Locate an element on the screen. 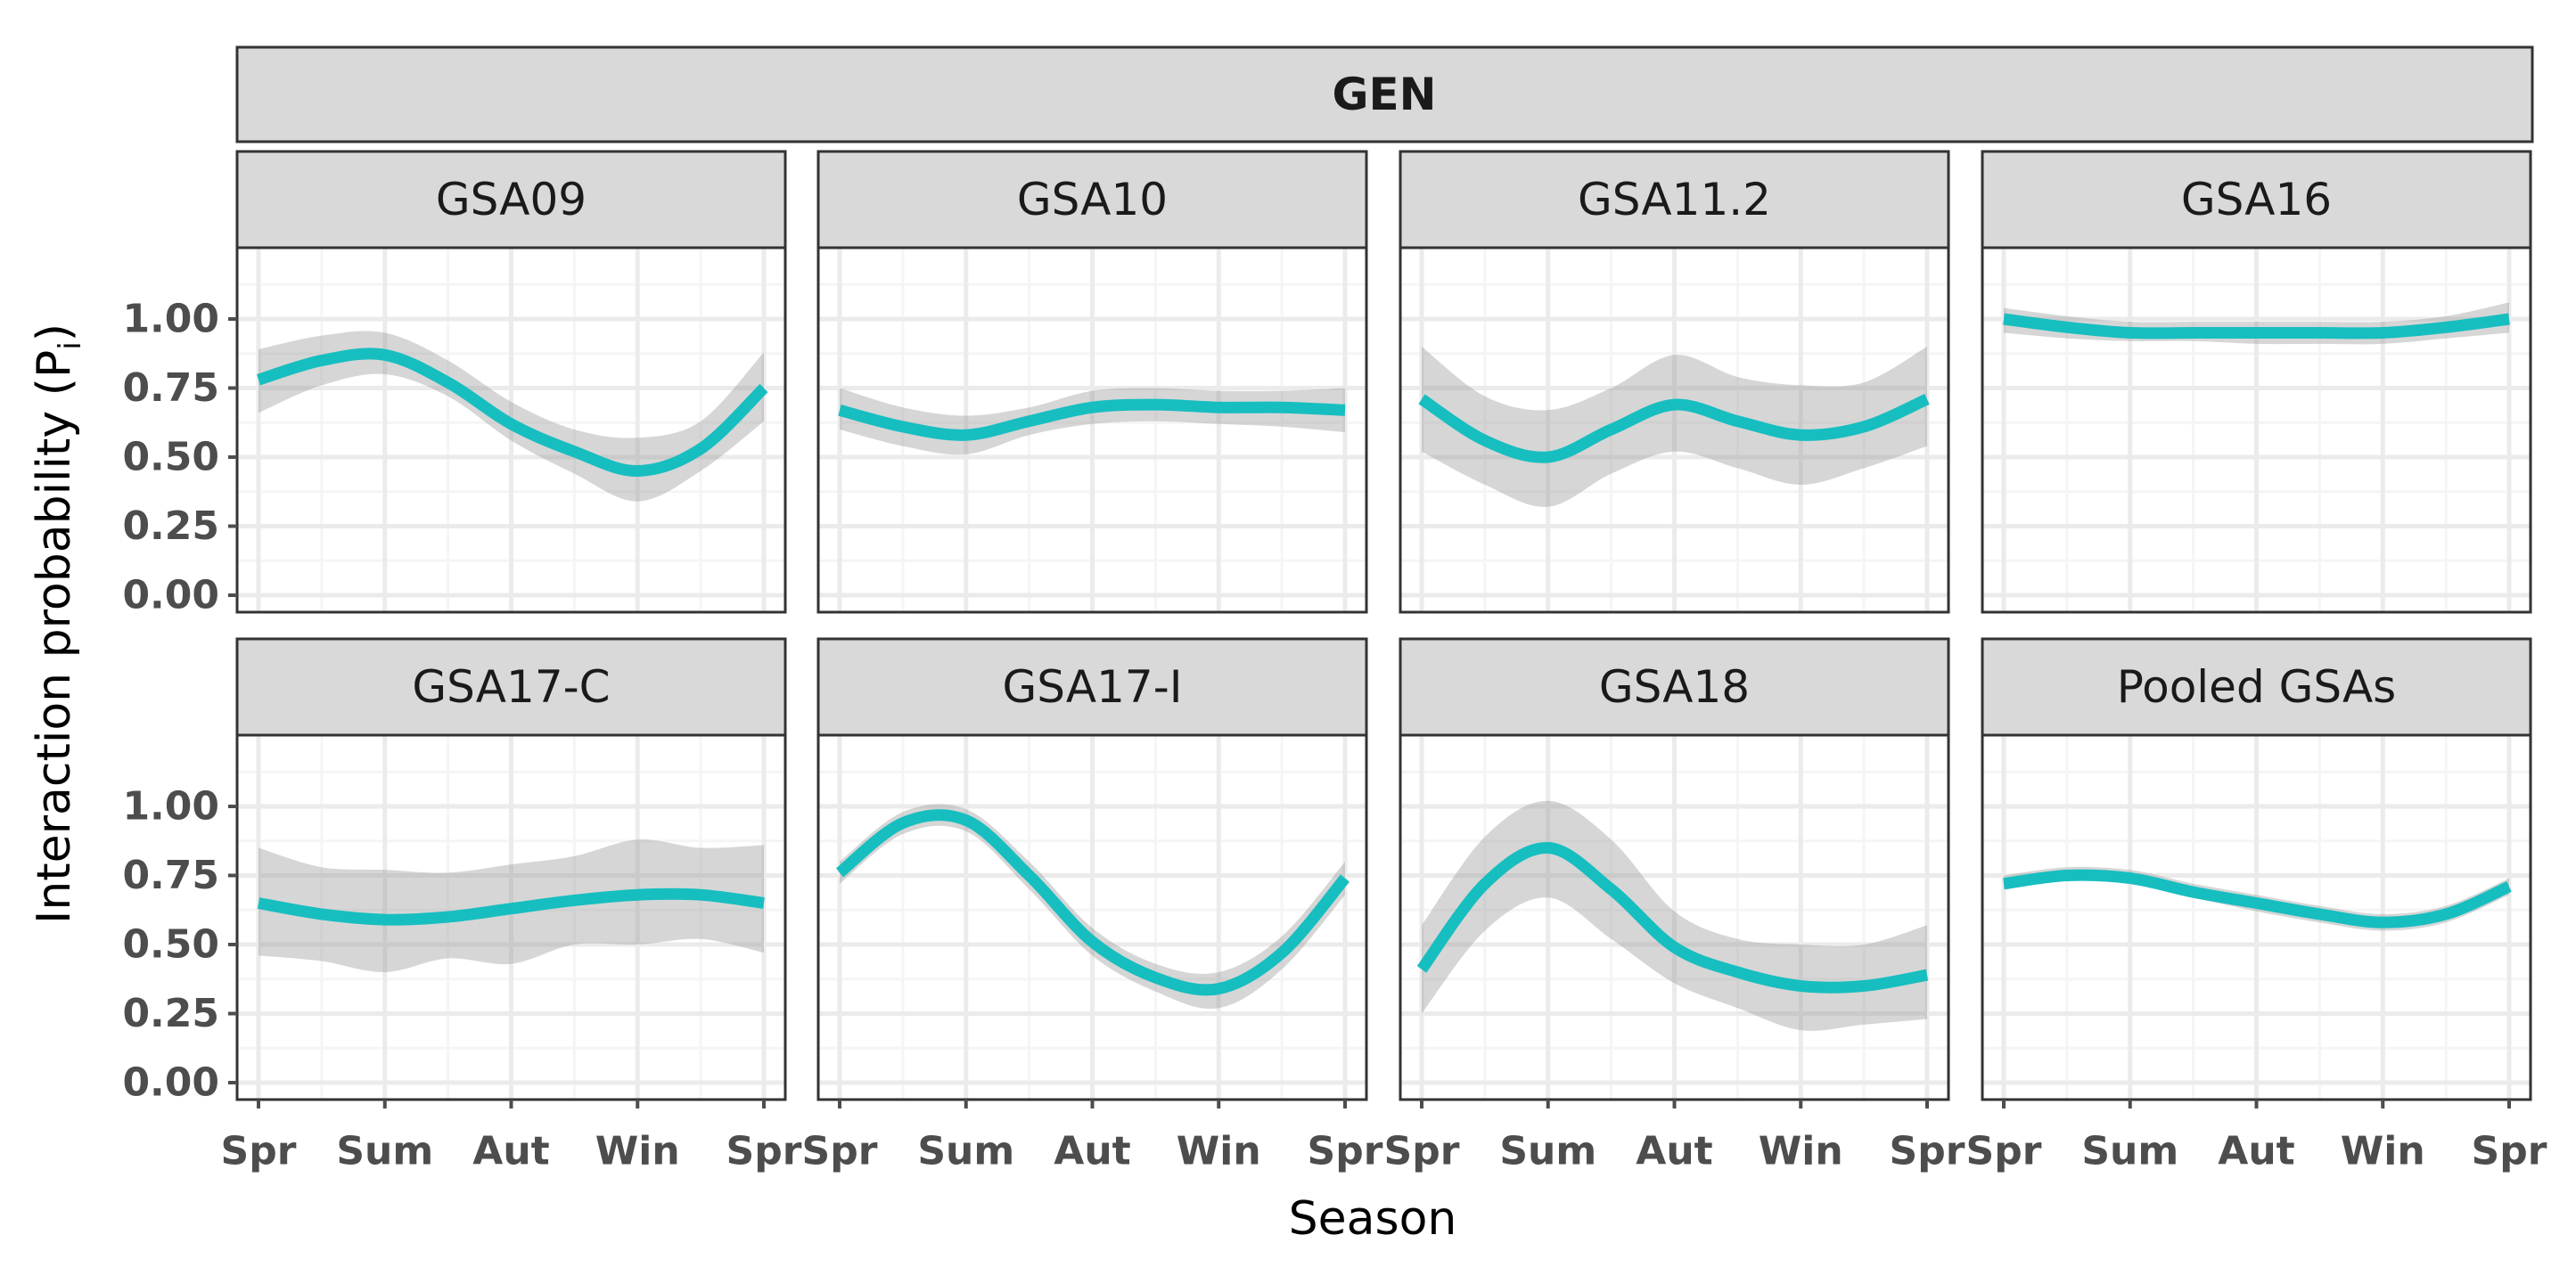 This screenshot has height=1276, width=2576. facet-strip-label: GSA11.2 is located at coordinates (1675, 200).